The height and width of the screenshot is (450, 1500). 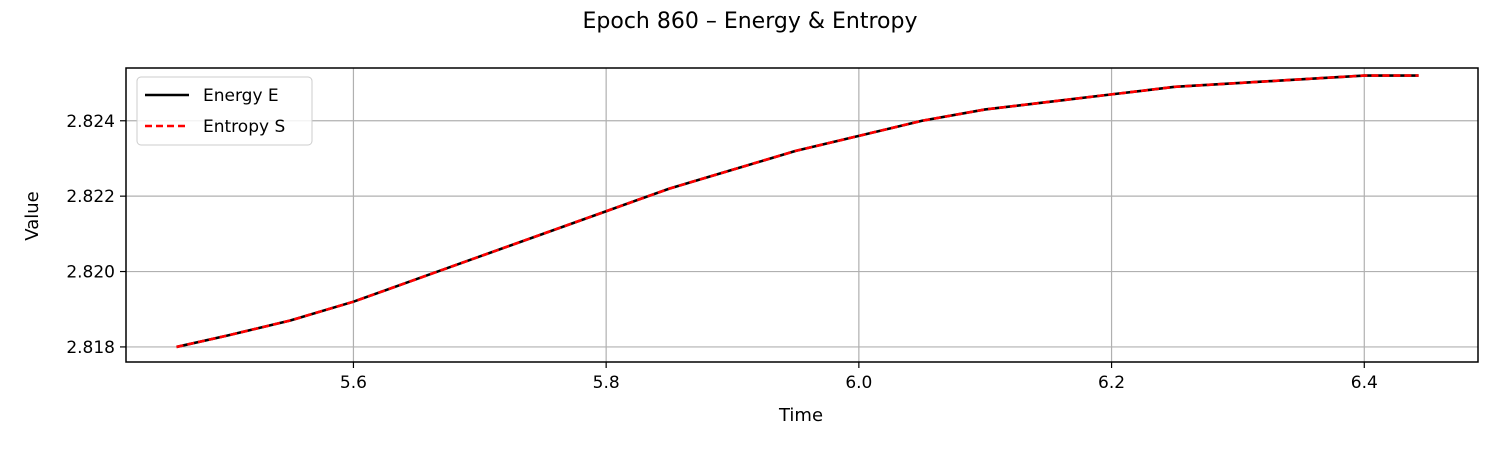 I want to click on y-axis-label: Value, so click(x=32, y=215).